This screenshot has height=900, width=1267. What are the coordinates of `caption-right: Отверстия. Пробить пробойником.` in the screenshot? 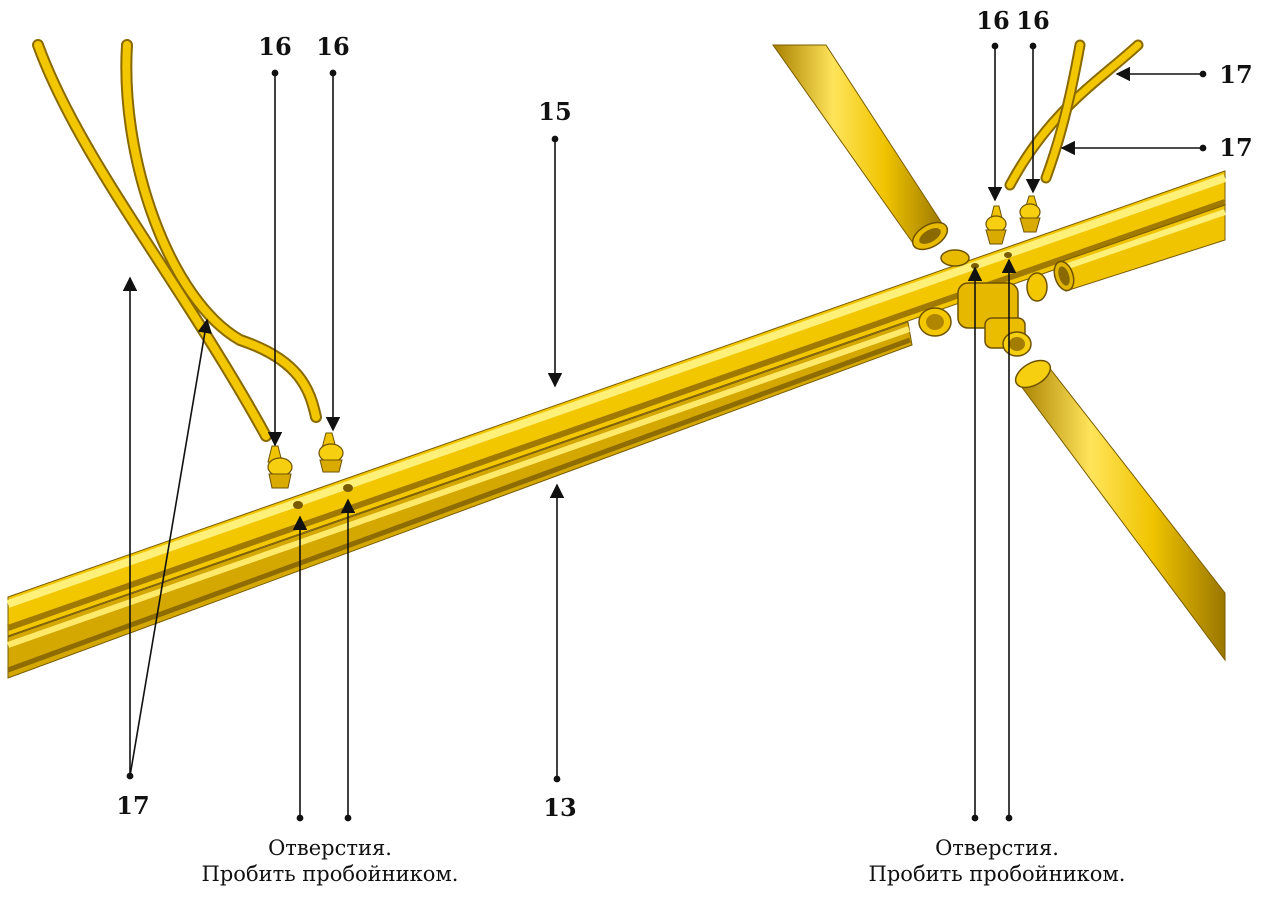 It's located at (997, 861).